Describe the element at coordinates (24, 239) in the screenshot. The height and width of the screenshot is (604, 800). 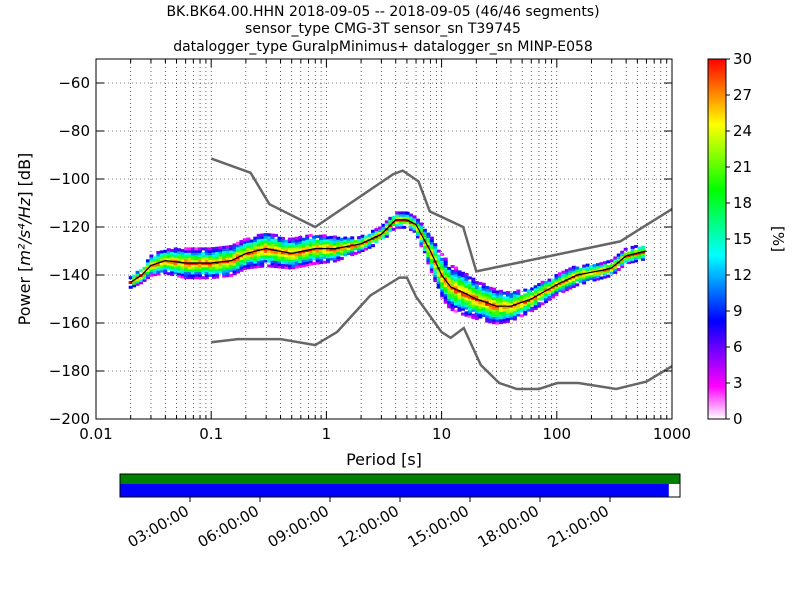
I see `y-axis-label: Power [m²/s⁴/Hz] [dB]` at that location.